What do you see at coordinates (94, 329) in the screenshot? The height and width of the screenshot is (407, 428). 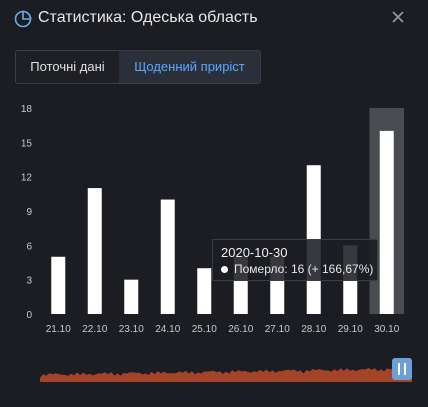 I see `x-tick-label: 22.10` at bounding box center [94, 329].